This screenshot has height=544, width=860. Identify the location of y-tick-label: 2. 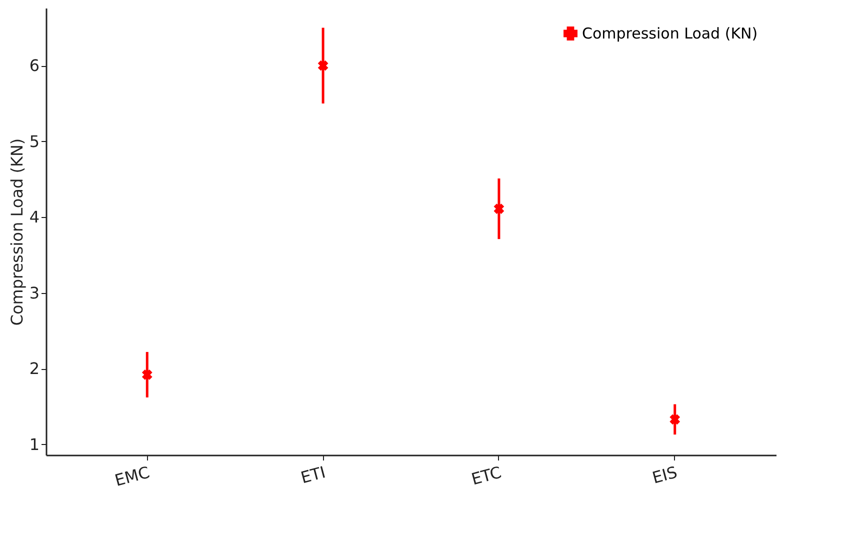
(34, 368).